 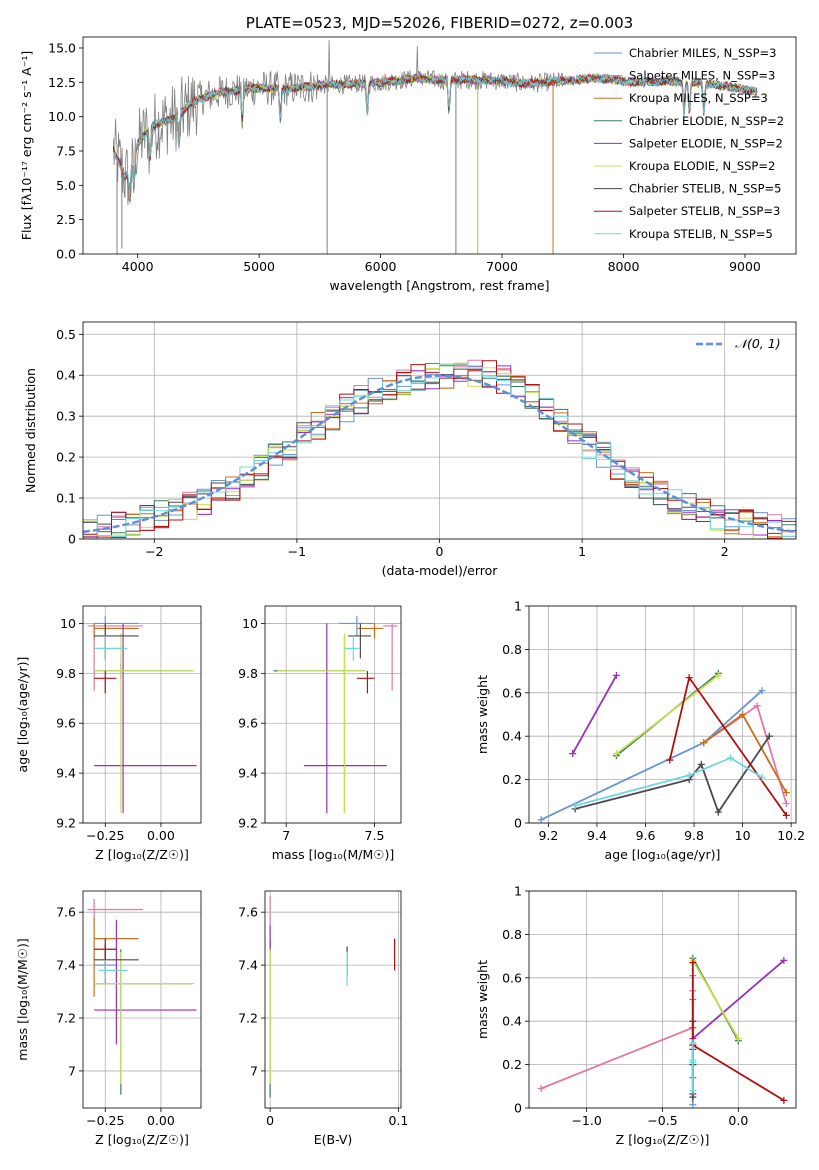 I want to click on x-tick-label: 9.2, so click(x=548, y=835).